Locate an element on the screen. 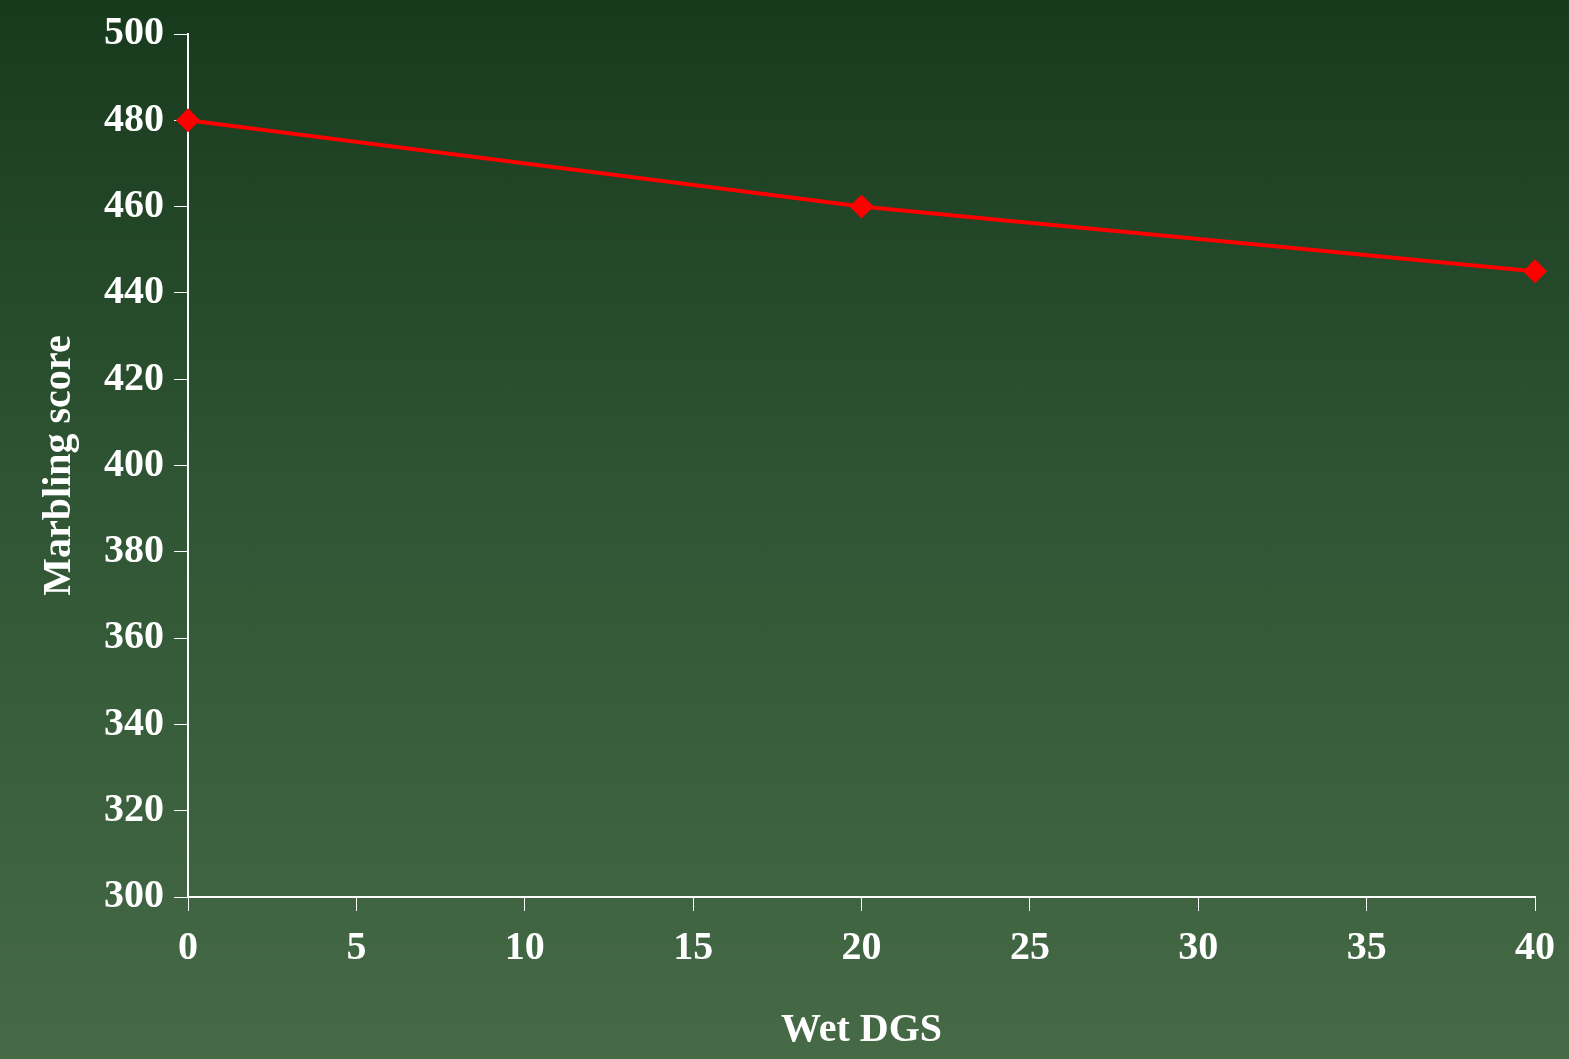  y-tick-label: 320 is located at coordinates (134, 808).